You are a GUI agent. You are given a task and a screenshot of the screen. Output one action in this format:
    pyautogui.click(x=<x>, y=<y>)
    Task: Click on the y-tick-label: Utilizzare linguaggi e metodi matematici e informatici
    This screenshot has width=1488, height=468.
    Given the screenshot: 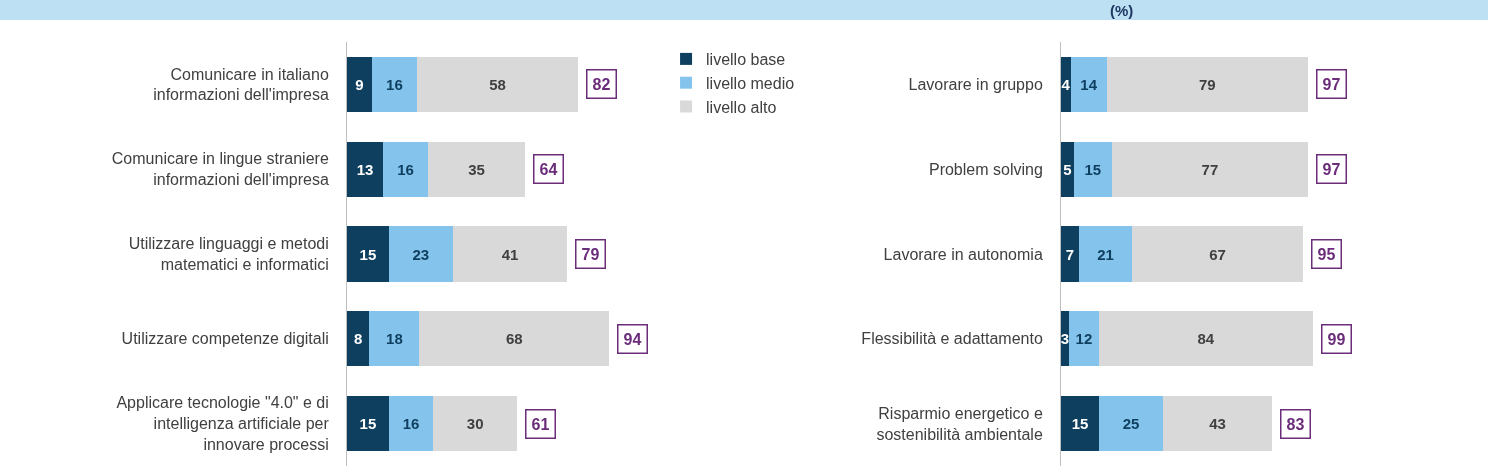 What is the action you would take?
    pyautogui.click(x=228, y=254)
    